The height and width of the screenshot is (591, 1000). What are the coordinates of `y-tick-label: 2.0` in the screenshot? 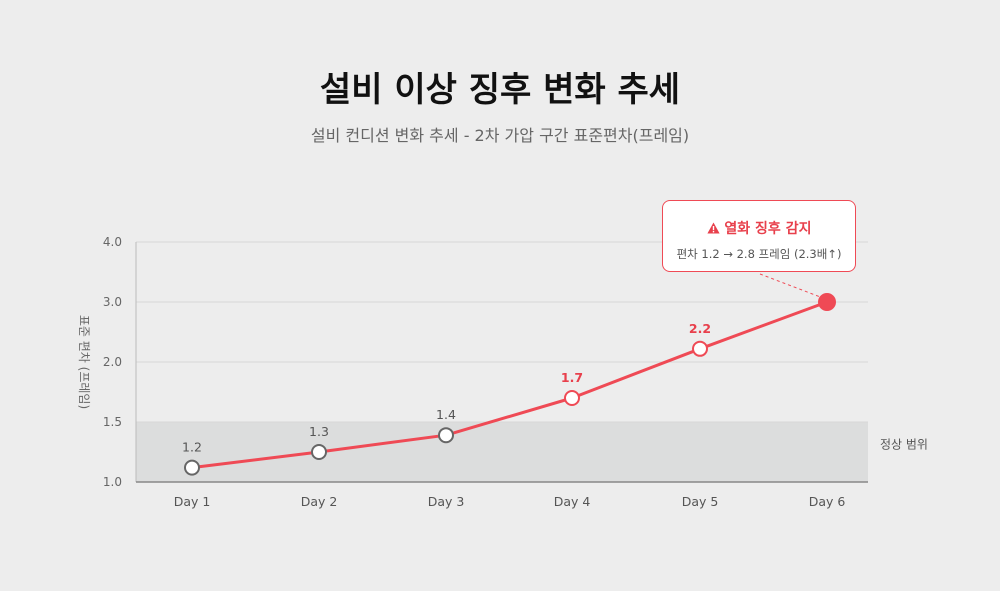 It's located at (112, 362).